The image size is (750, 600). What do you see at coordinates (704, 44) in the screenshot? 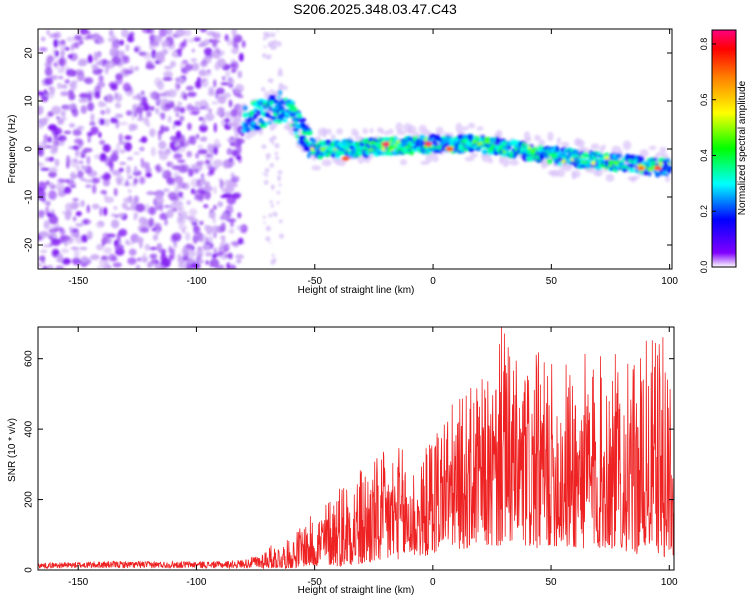
I see `colorbar-tick-label: 0.8` at bounding box center [704, 44].